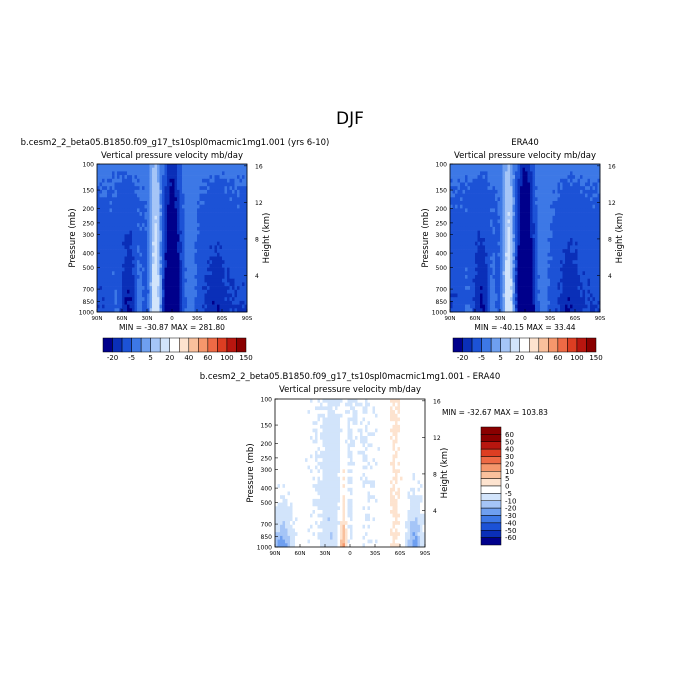 Image resolution: width=700 pixels, height=700 pixels. Describe the element at coordinates (226, 358) in the screenshot. I see `colorbar-label: 100` at that location.